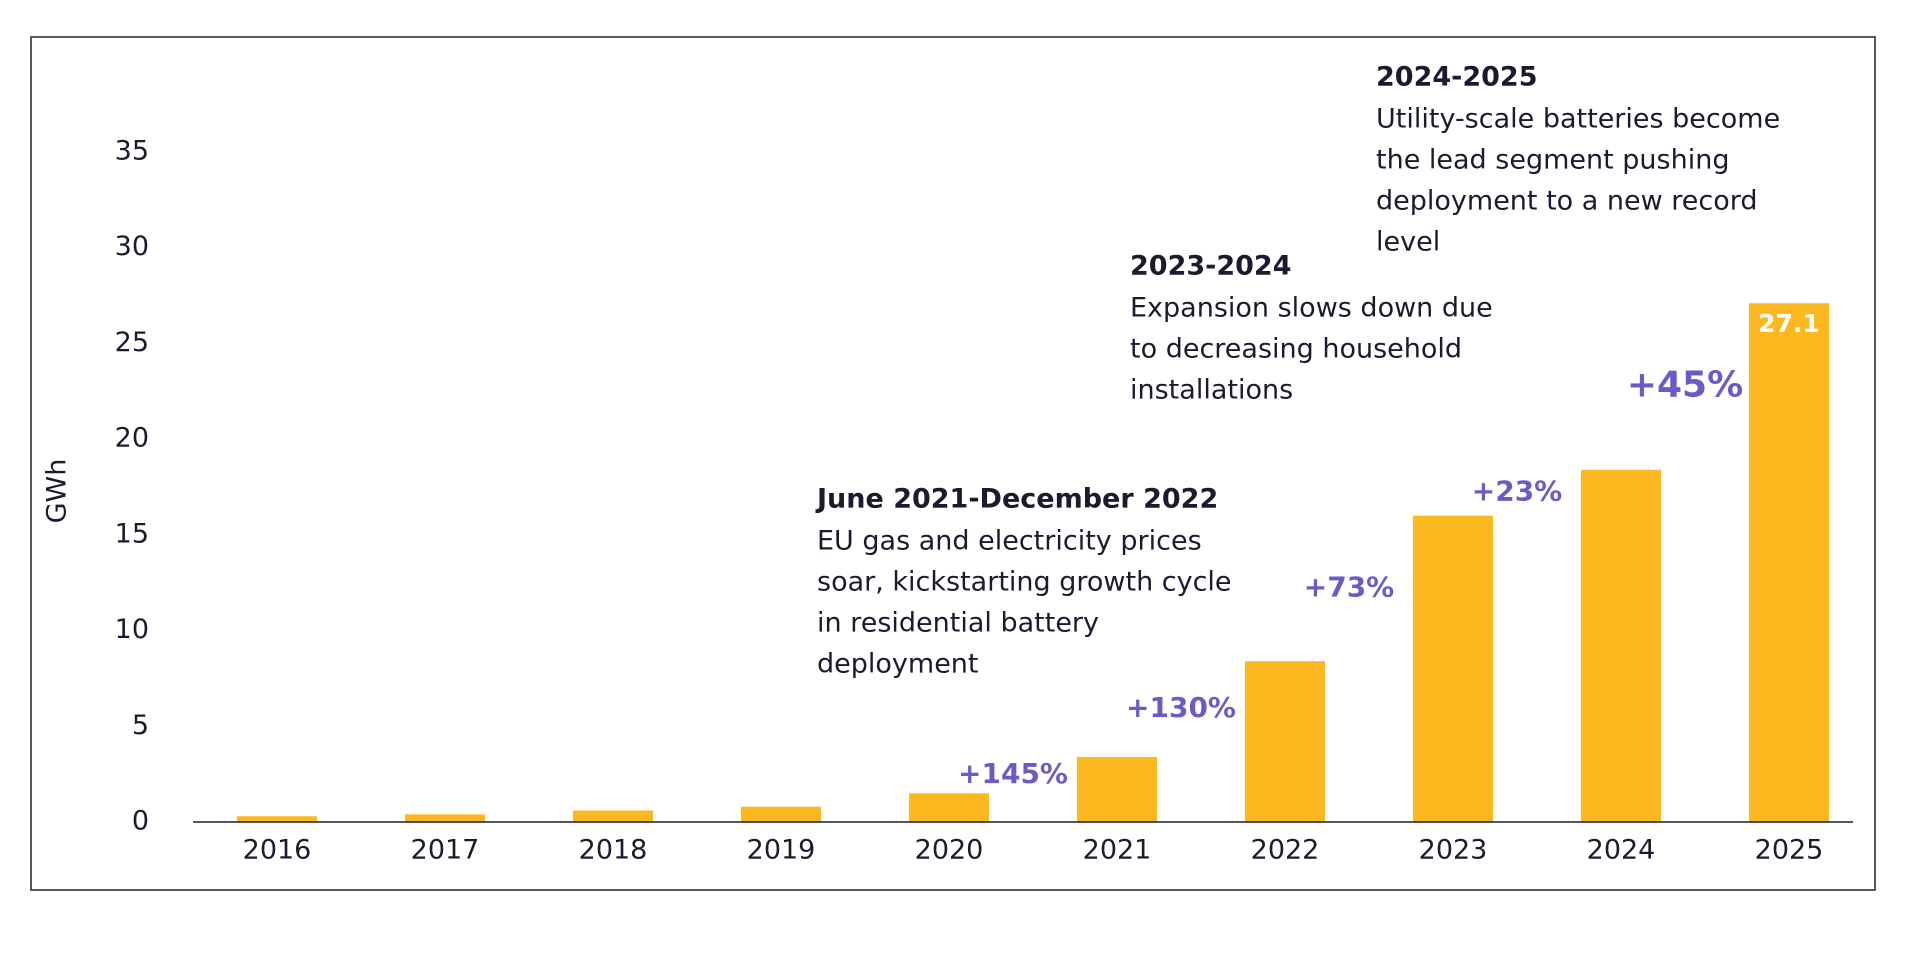 This screenshot has width=1920, height=973. Describe the element at coordinates (1457, 77) in the screenshot. I see `annotation-title: 2024-2025` at that location.